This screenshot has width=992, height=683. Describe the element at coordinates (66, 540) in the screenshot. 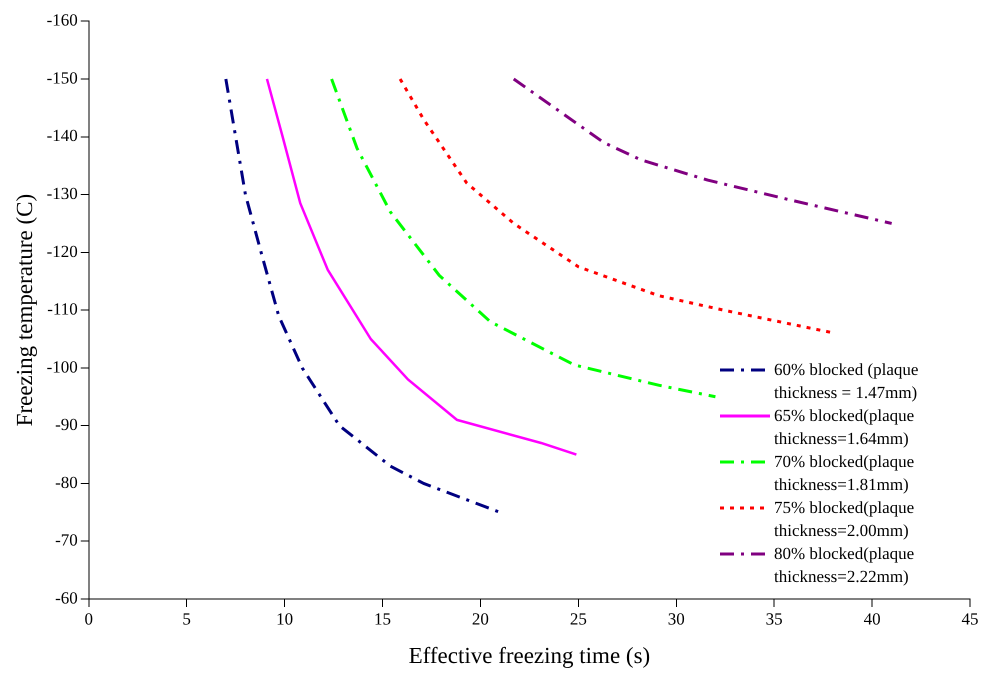

I see `y-tick-label: -70` at that location.